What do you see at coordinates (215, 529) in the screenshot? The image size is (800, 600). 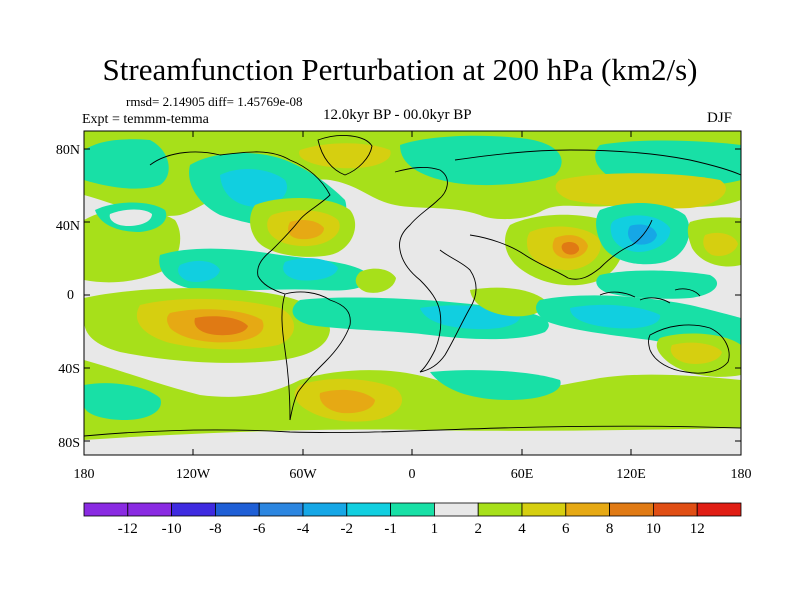 I see `colorbar-label: -8` at bounding box center [215, 529].